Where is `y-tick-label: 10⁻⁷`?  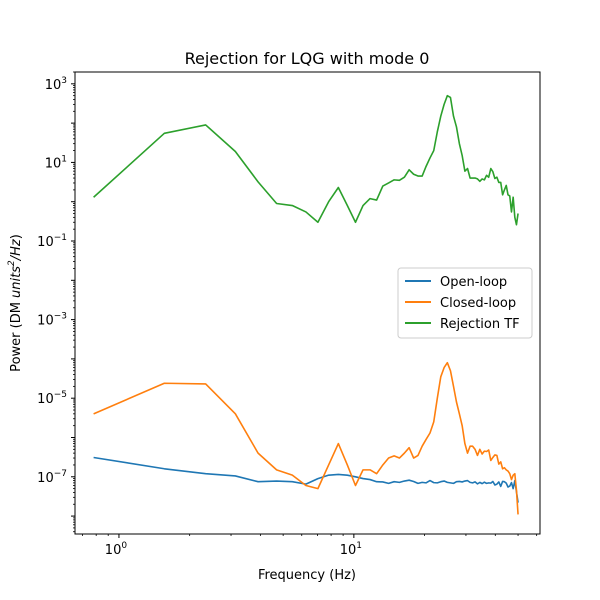
y-tick-label: 10⁻⁷ is located at coordinates (52, 477).